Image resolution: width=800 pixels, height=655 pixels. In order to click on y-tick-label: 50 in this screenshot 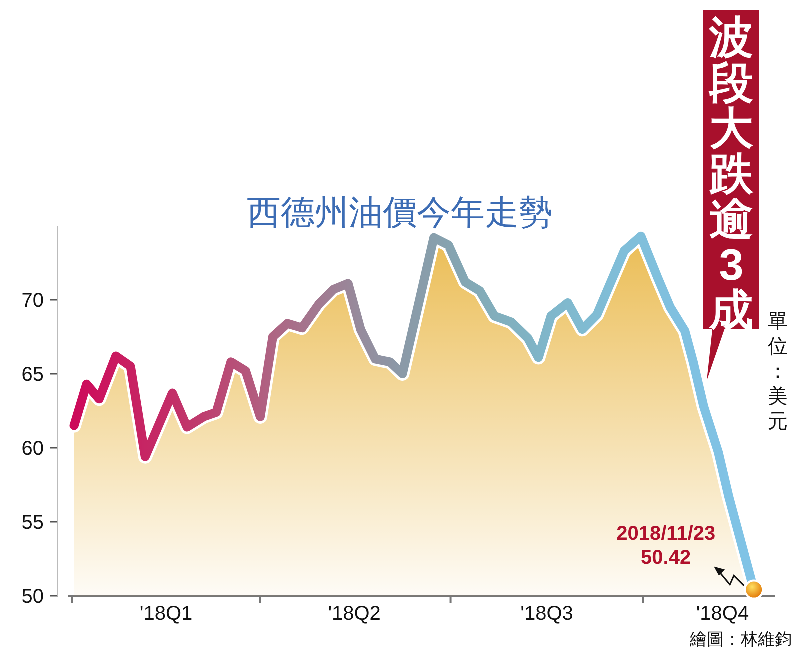, I will do `click(33, 597)`.